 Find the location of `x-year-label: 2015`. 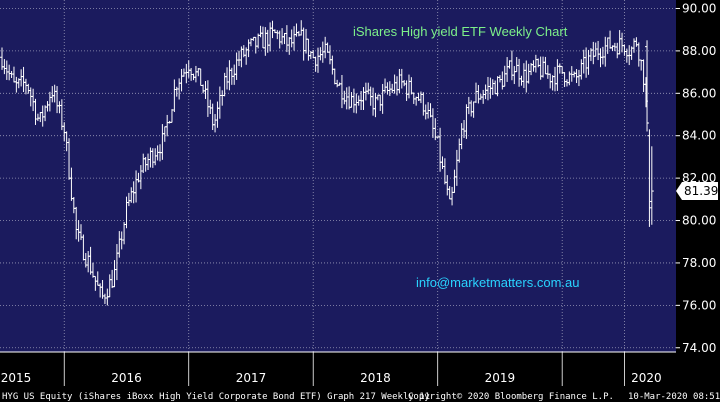

x-year-label: 2015 is located at coordinates (16, 378).